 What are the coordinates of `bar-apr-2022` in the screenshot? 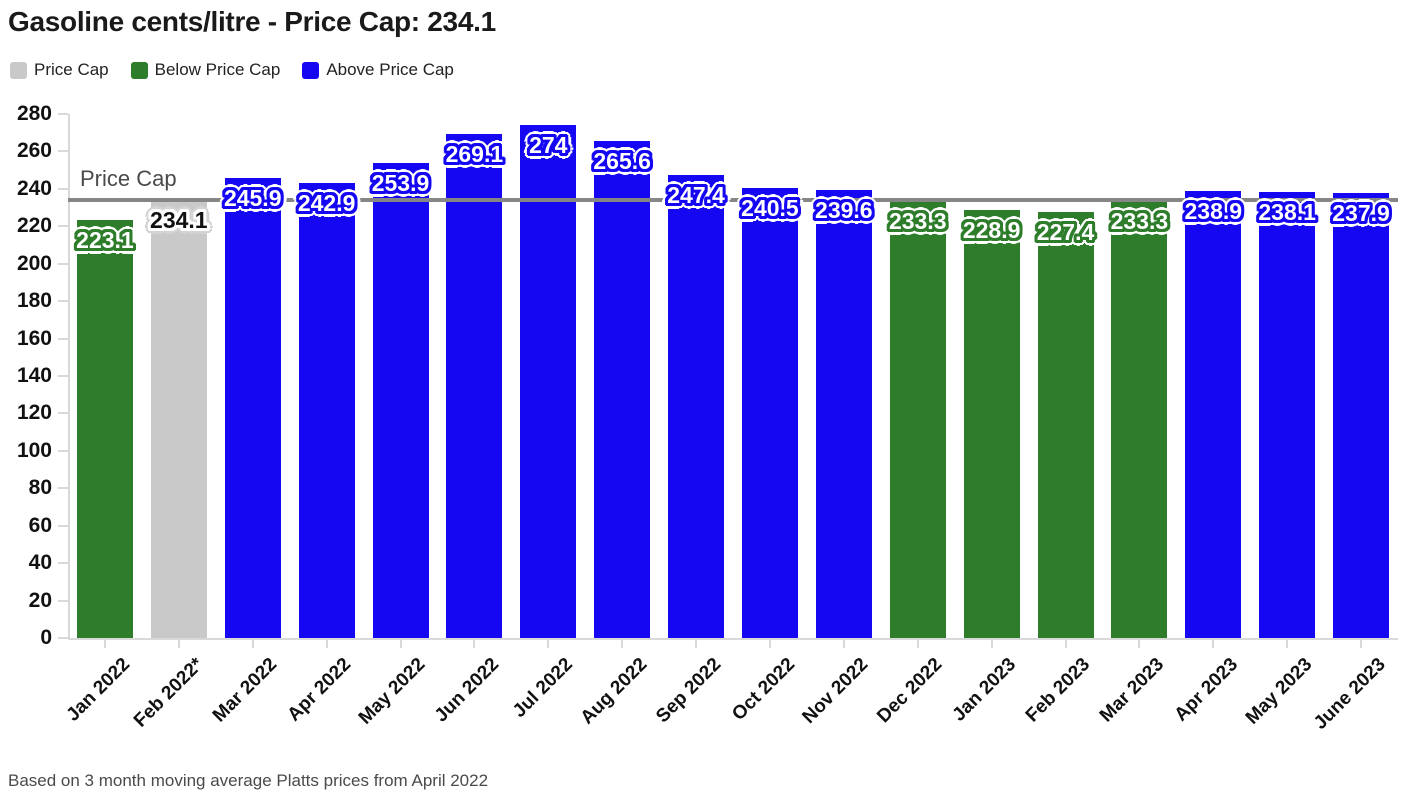 It's located at (326, 410).